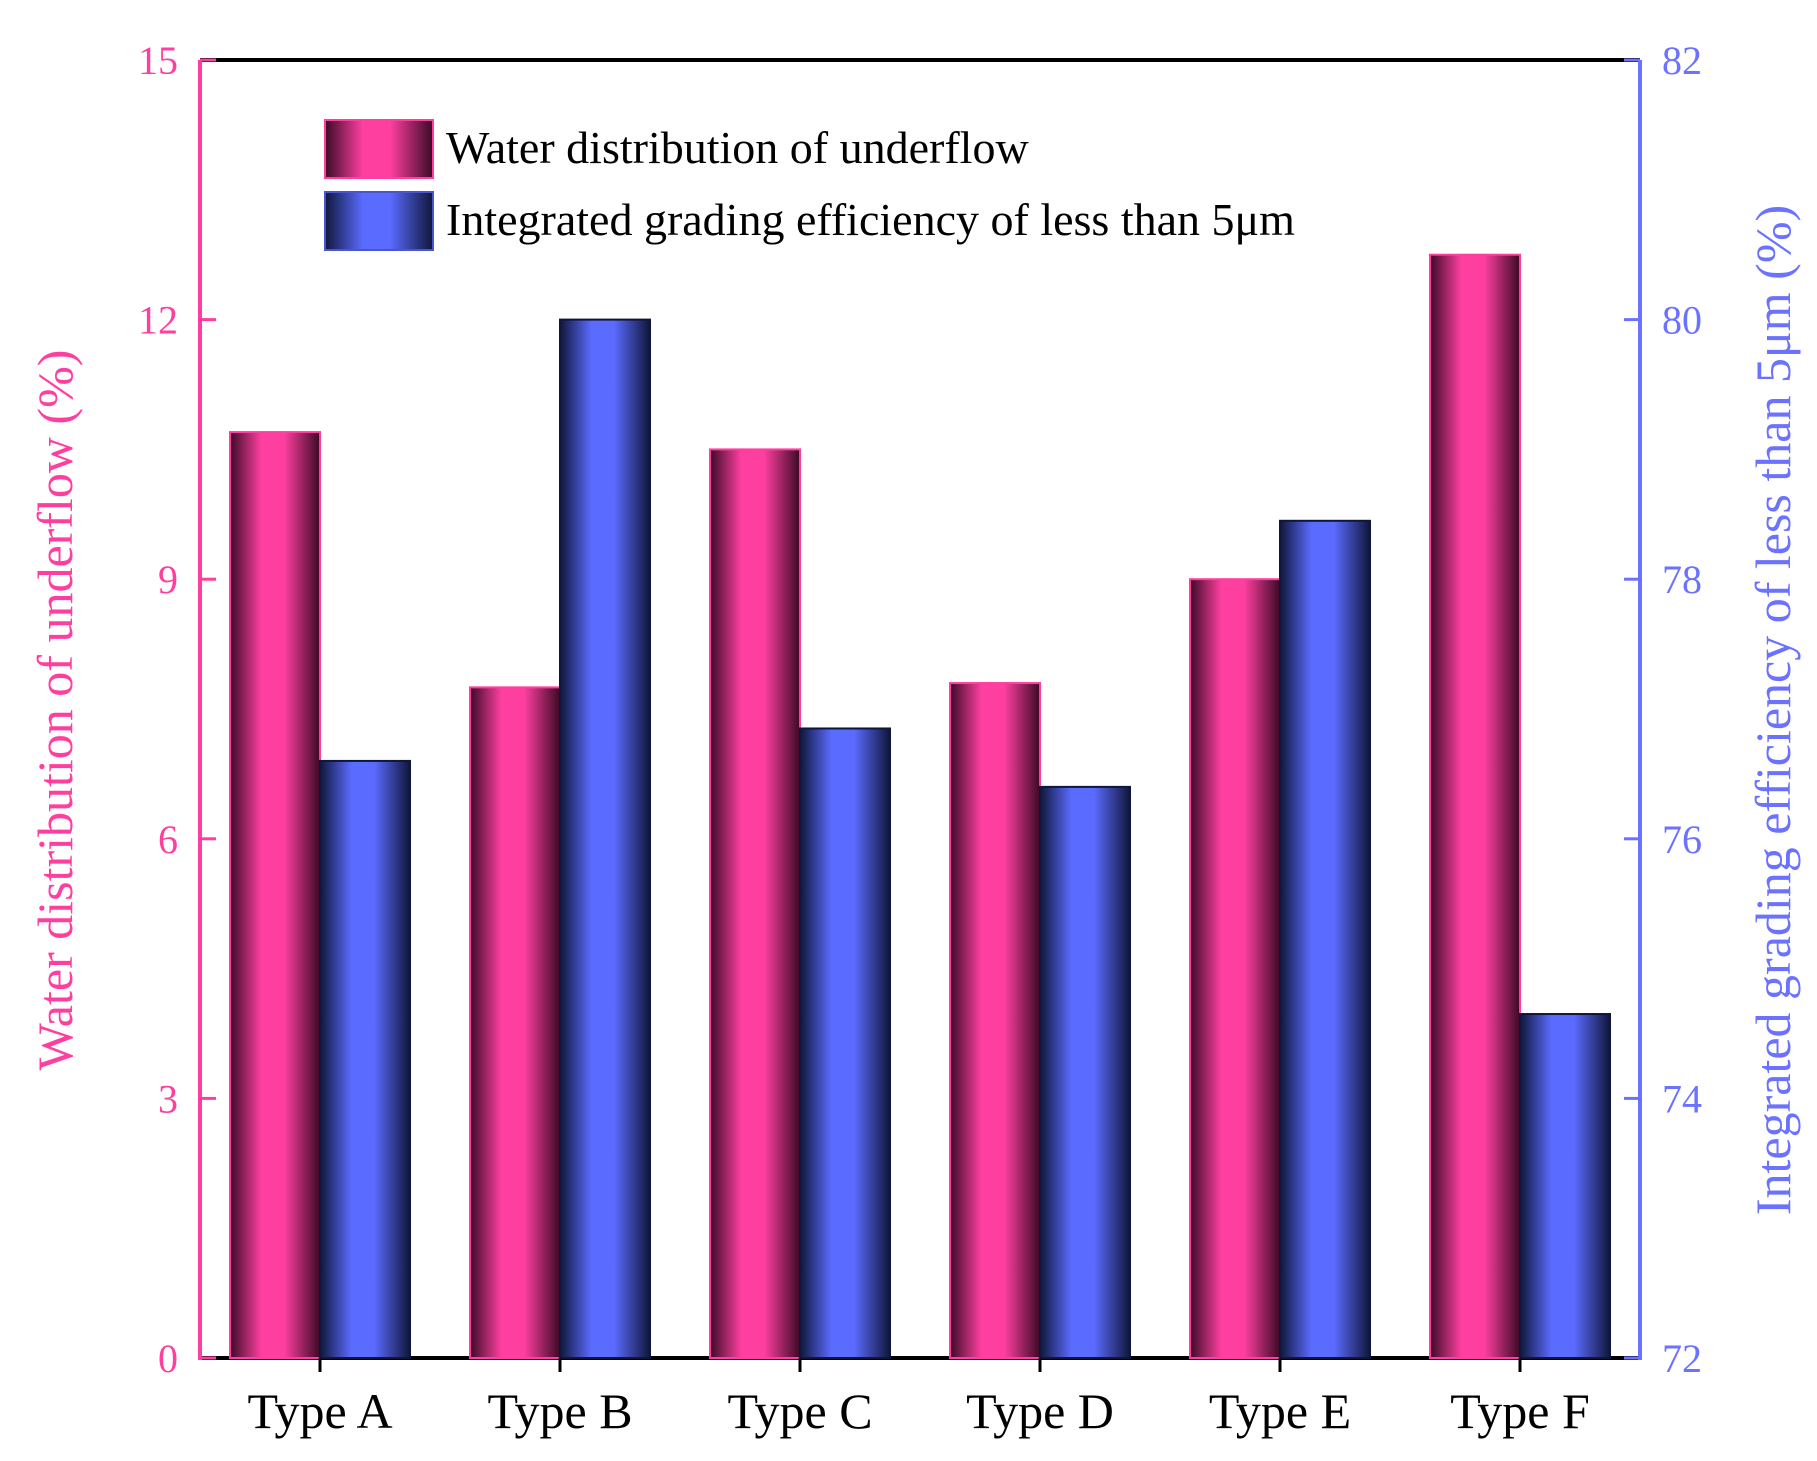 This screenshot has height=1461, width=1817. I want to click on bar-efficiency-type-e, so click(1325, 939).